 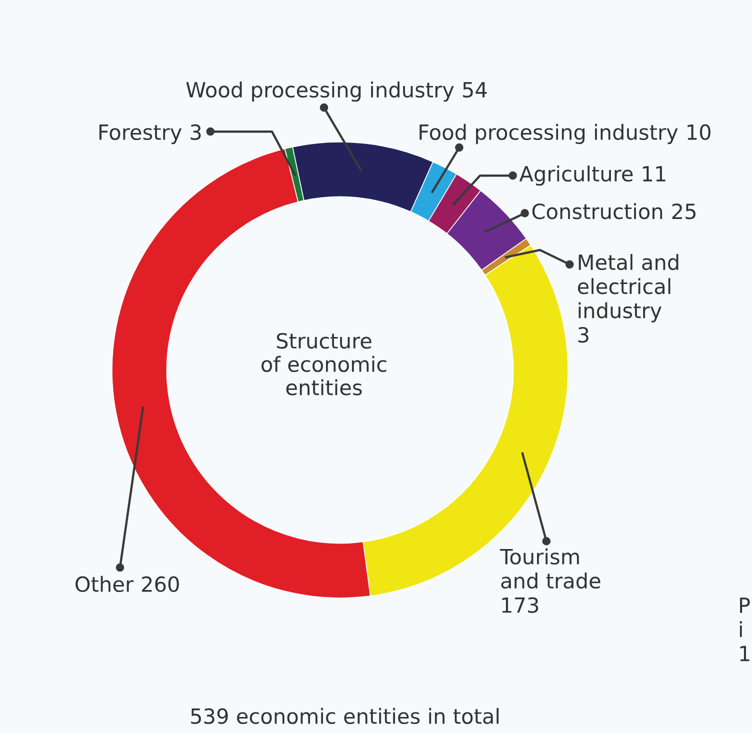 I want to click on slice-label: Other, so click(x=105, y=584).